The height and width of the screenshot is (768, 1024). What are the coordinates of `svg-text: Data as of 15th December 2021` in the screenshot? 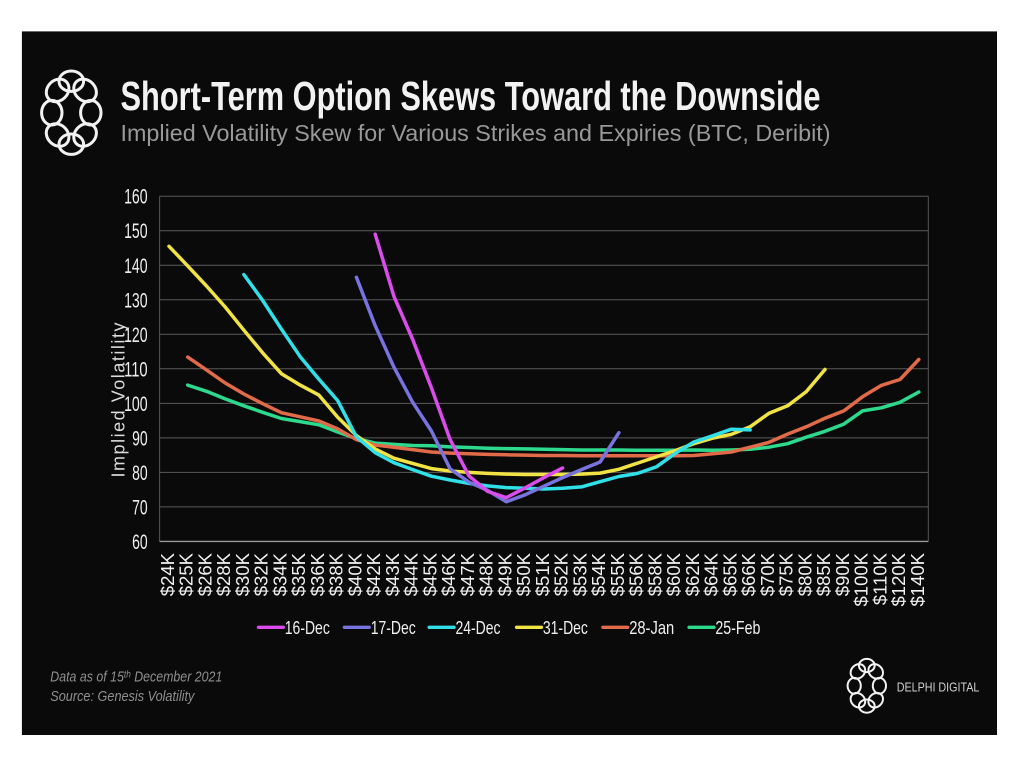 It's located at (136, 676).